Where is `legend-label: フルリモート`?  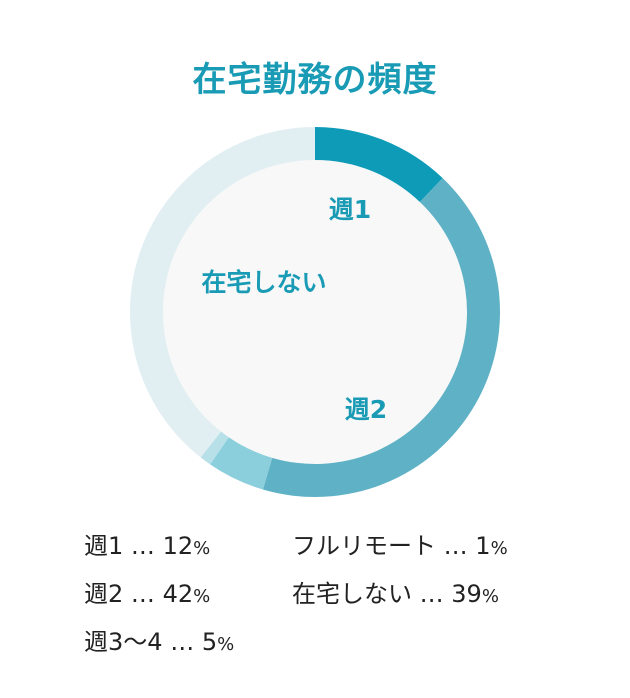 legend-label: フルリモート is located at coordinates (364, 546).